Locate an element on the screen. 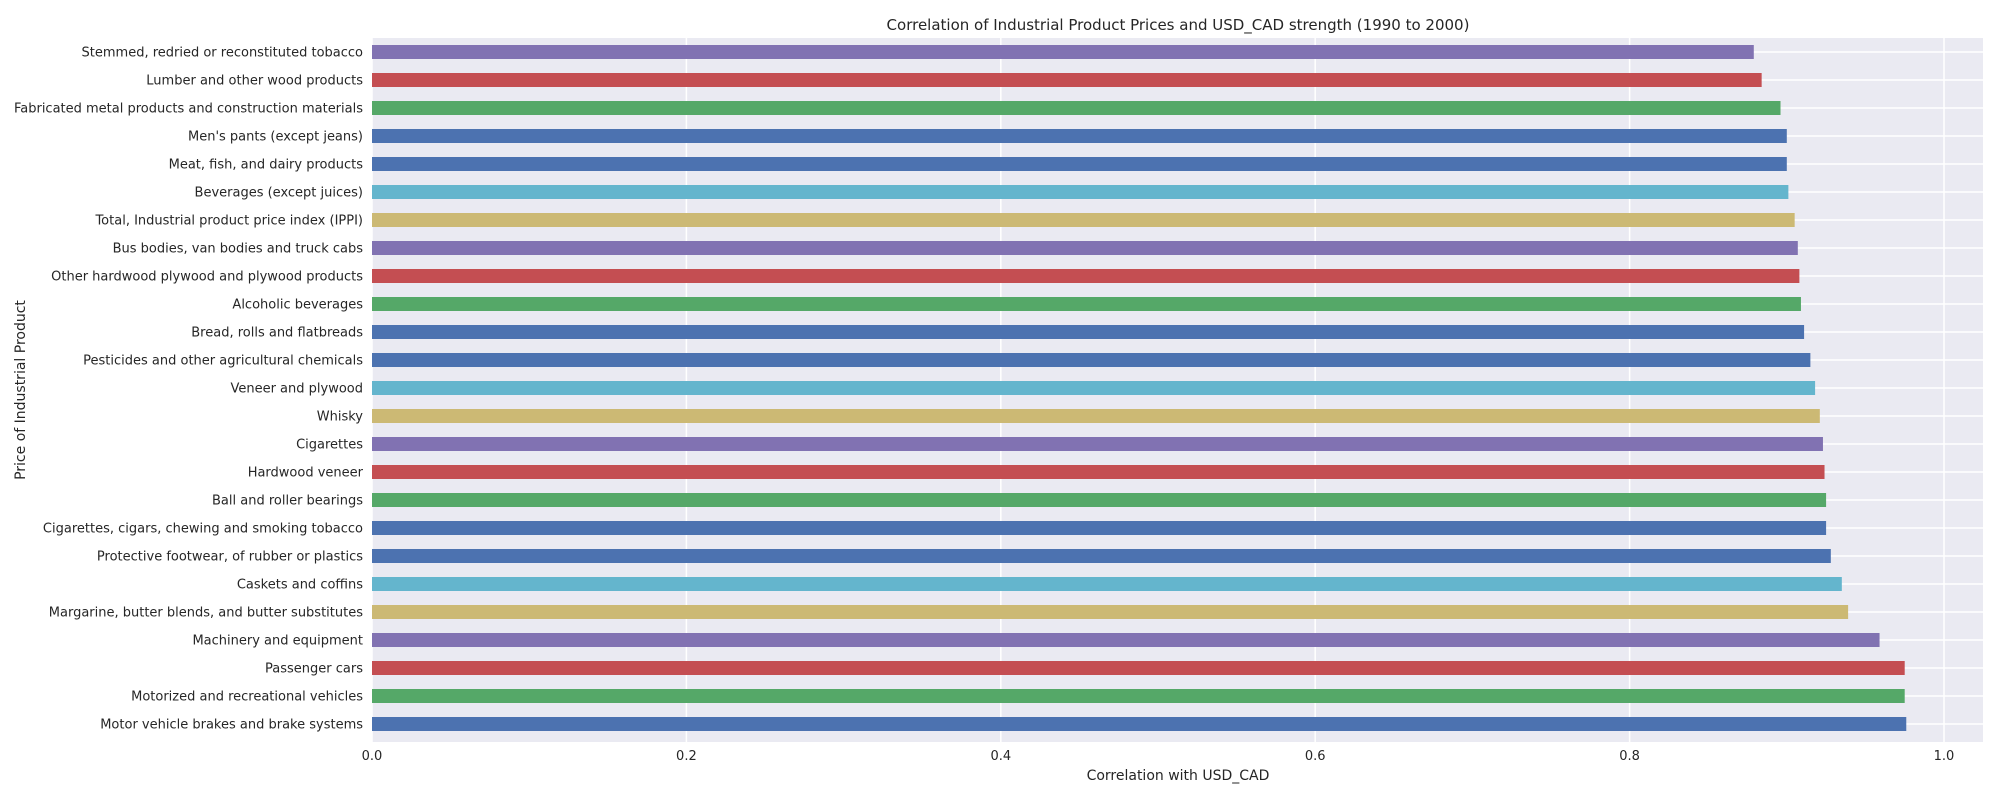 The image size is (2000, 800). category-label: Machinery and equipment is located at coordinates (277, 641).